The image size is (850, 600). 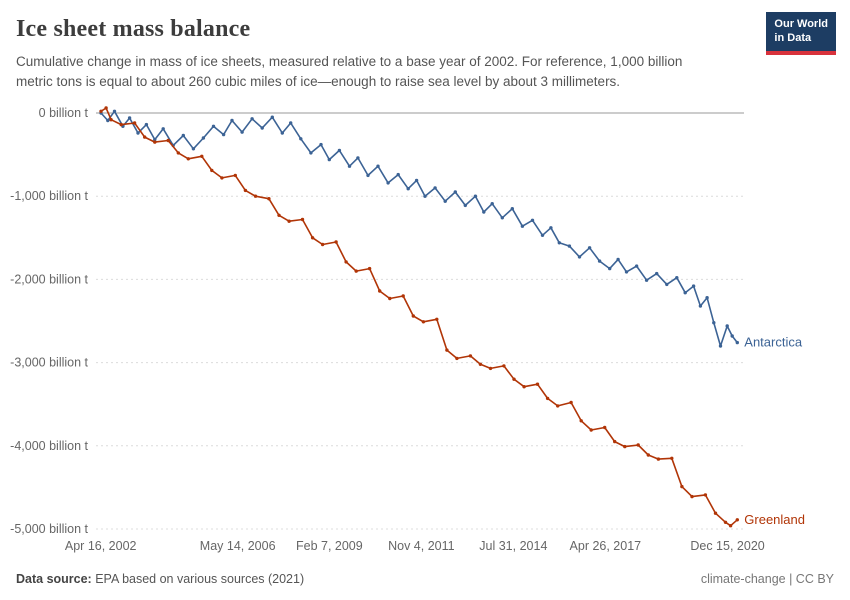 What do you see at coordinates (238, 546) in the screenshot?
I see `x-axis-tick-label: May 14, 2006` at bounding box center [238, 546].